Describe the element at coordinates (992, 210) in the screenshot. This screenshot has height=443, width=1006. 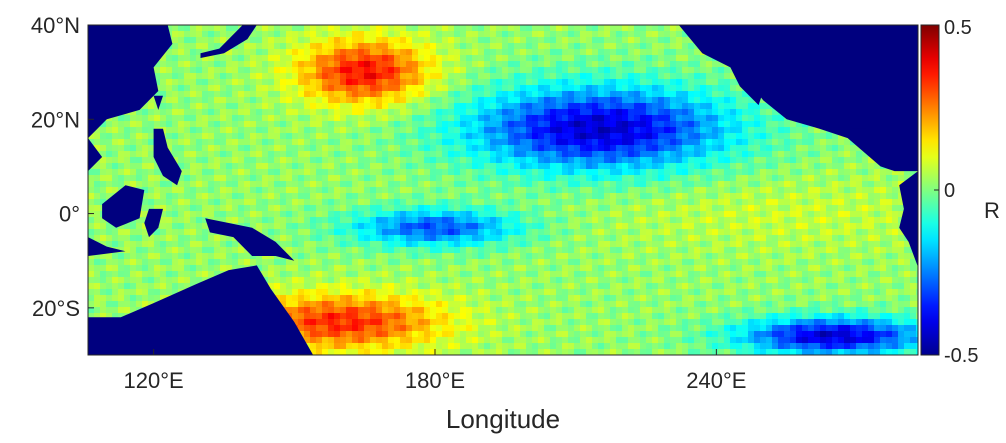
I see `colorbar-label: R` at that location.